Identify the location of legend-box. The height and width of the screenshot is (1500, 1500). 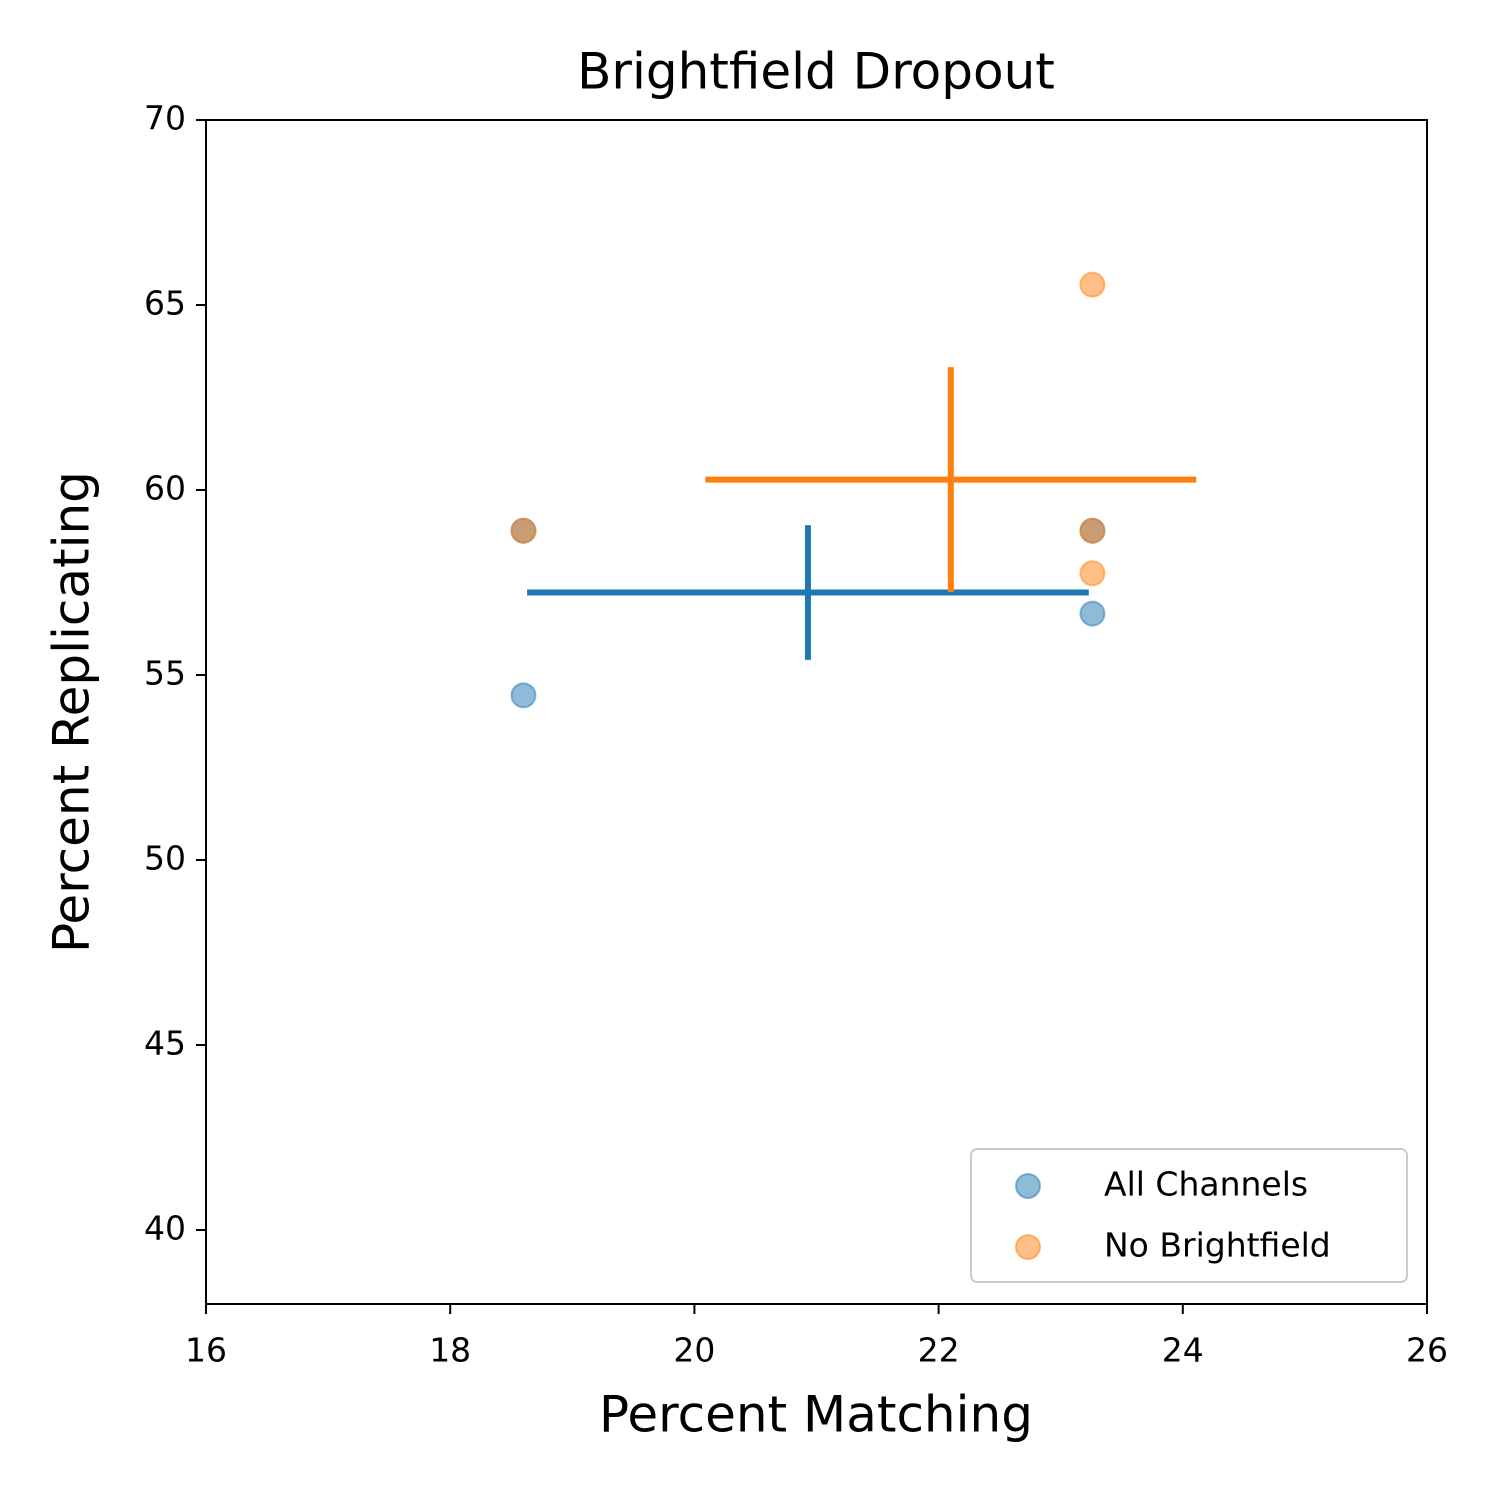
(1189, 1215).